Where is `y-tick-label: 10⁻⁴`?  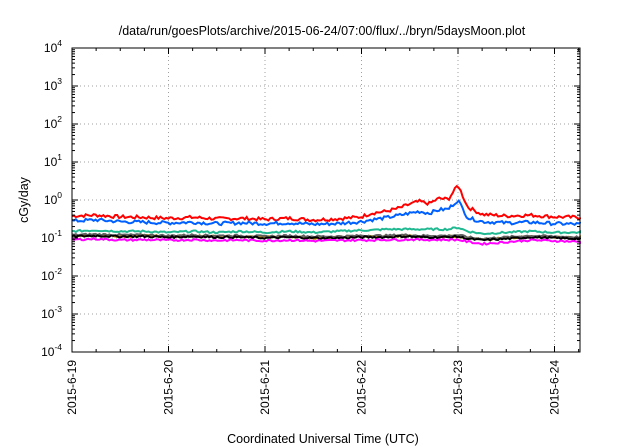 y-tick-label: 10⁻⁴ is located at coordinates (51, 350).